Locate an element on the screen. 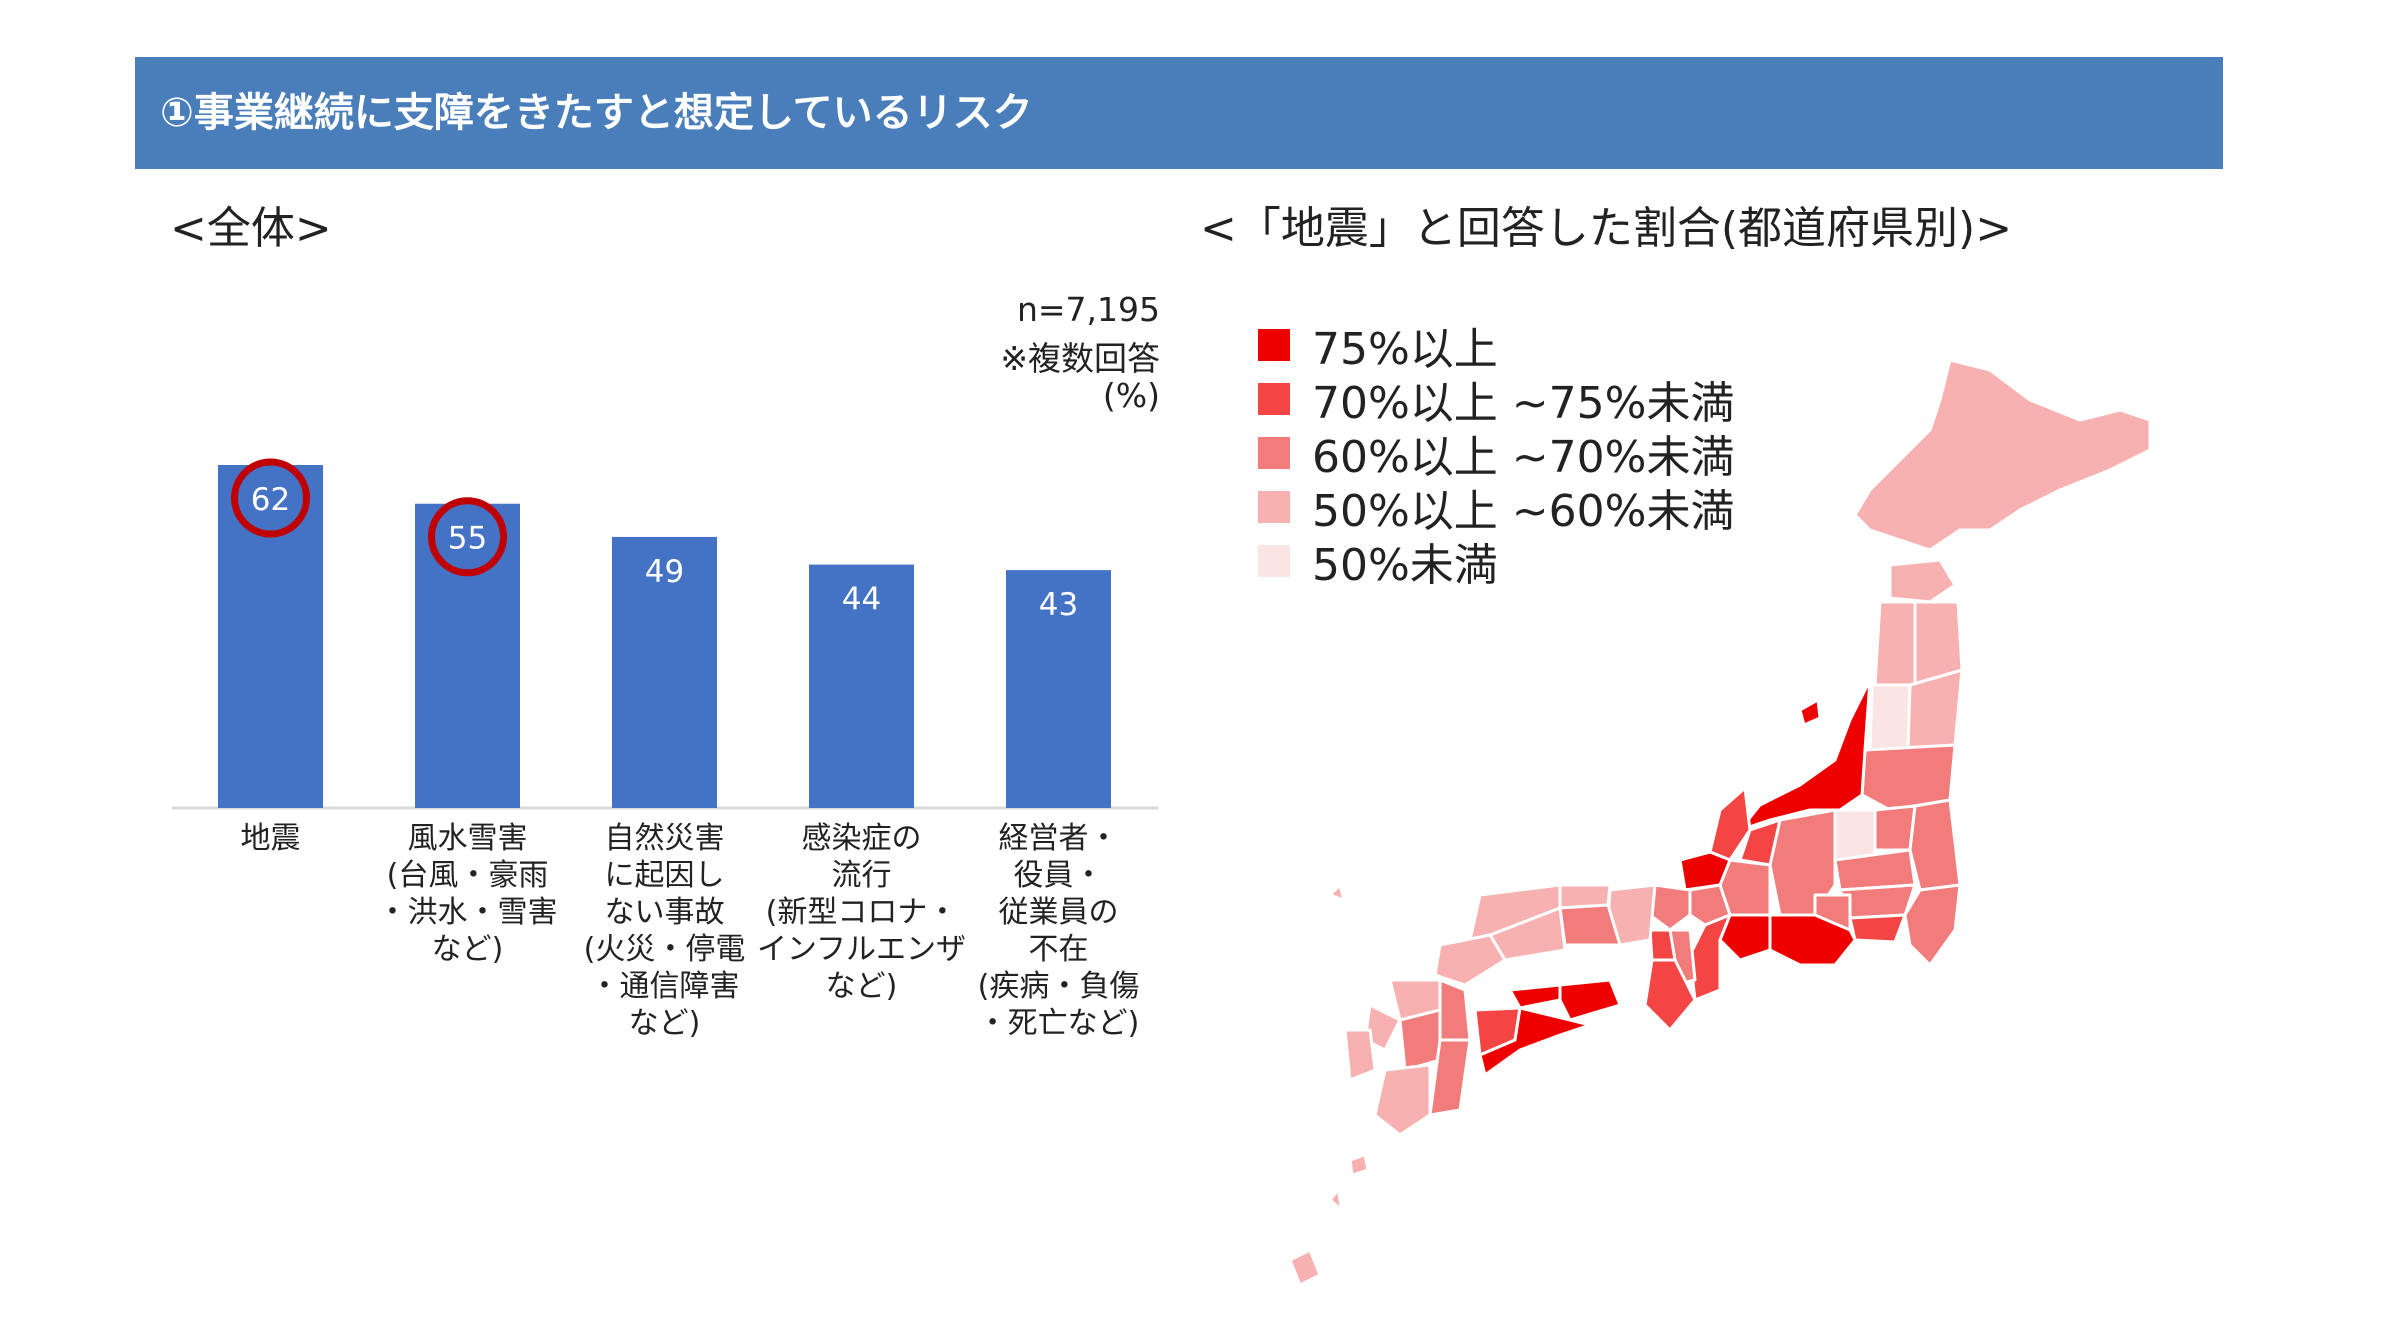  akita-shape is located at coordinates (1895, 643).